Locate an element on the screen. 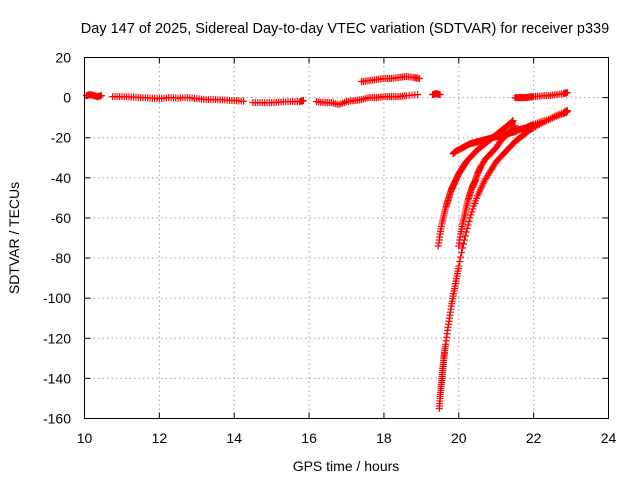 The height and width of the screenshot is (480, 640). y-tick-label: -20 is located at coordinates (61, 138).